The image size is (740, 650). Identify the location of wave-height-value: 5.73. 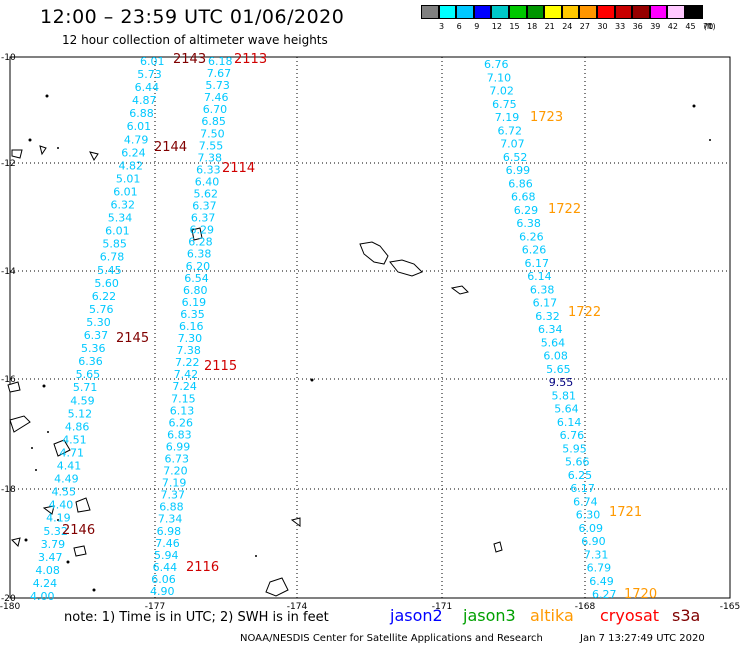
(149, 74).